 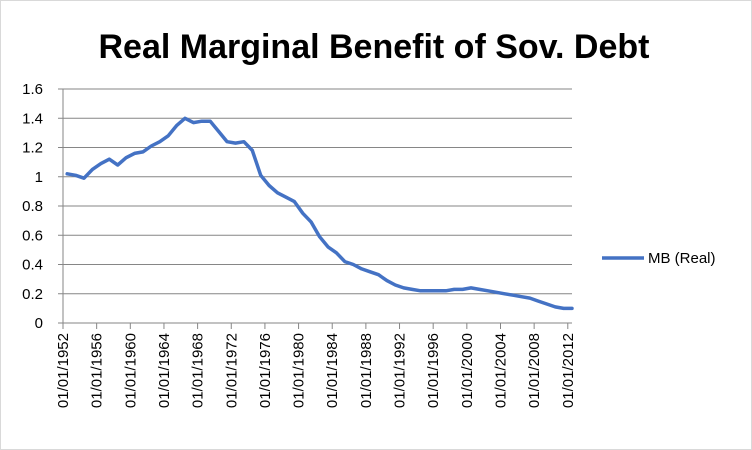 I want to click on x-tick-label: 01/01/2008, so click(x=534, y=370).